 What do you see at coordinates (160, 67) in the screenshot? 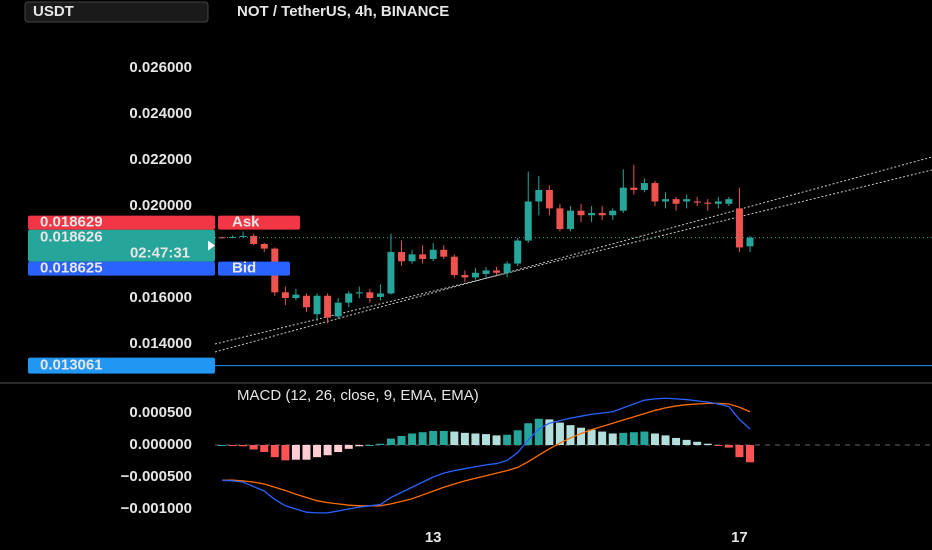
I see `y-tick-label: 0.026000` at bounding box center [160, 67].